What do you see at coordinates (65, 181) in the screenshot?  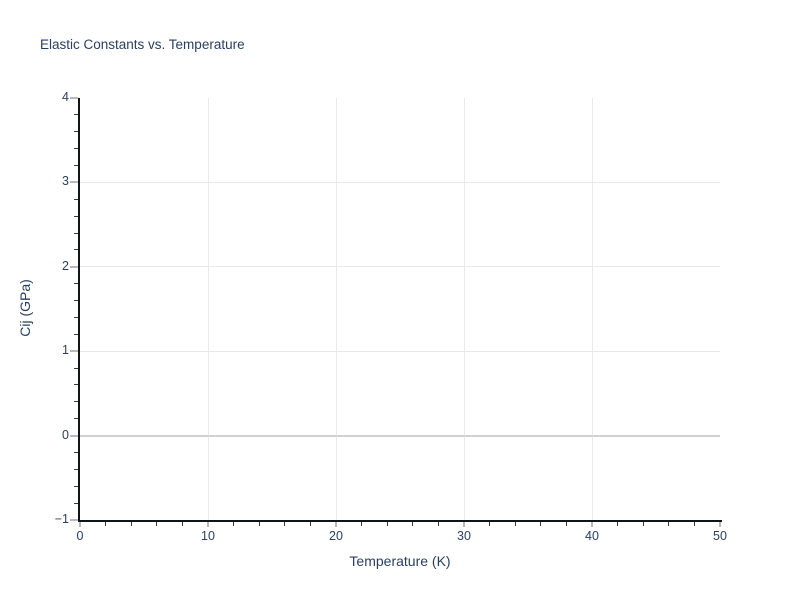 I see `y-tick-label: 3` at bounding box center [65, 181].